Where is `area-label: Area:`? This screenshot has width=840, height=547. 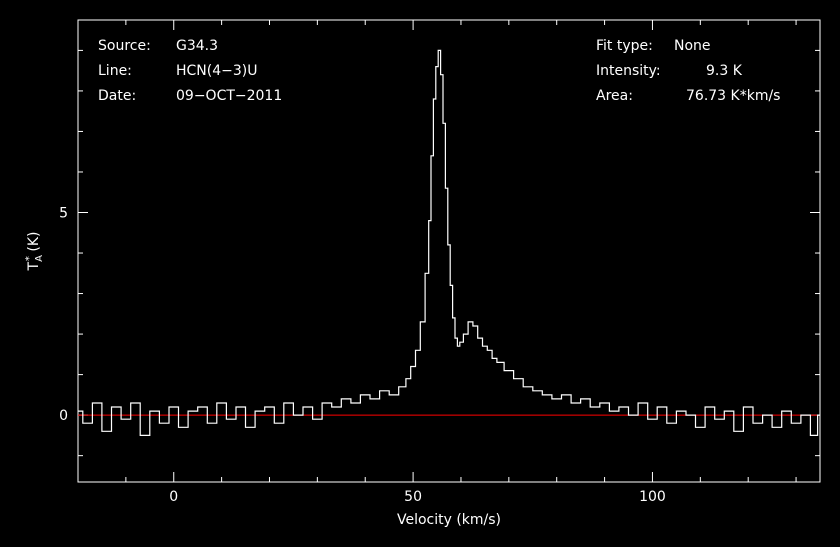 area-label: Area: is located at coordinates (614, 96).